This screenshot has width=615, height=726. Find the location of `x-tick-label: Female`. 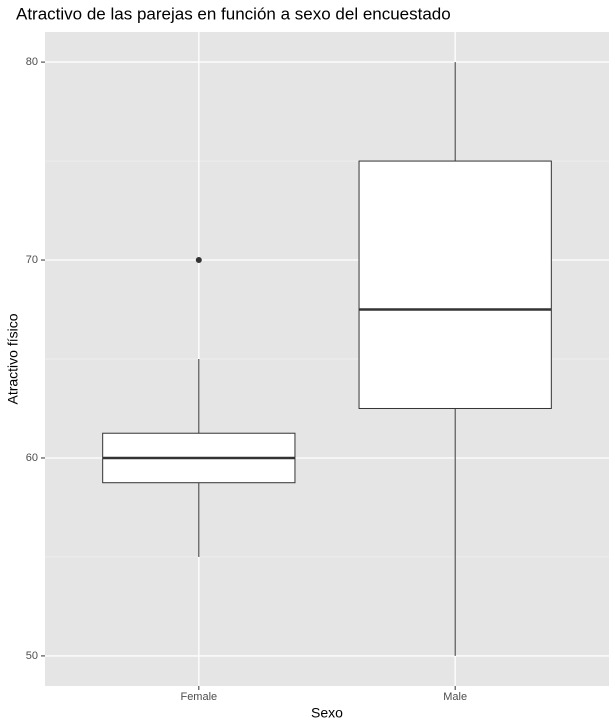

x-tick-label: Female is located at coordinates (198, 697).